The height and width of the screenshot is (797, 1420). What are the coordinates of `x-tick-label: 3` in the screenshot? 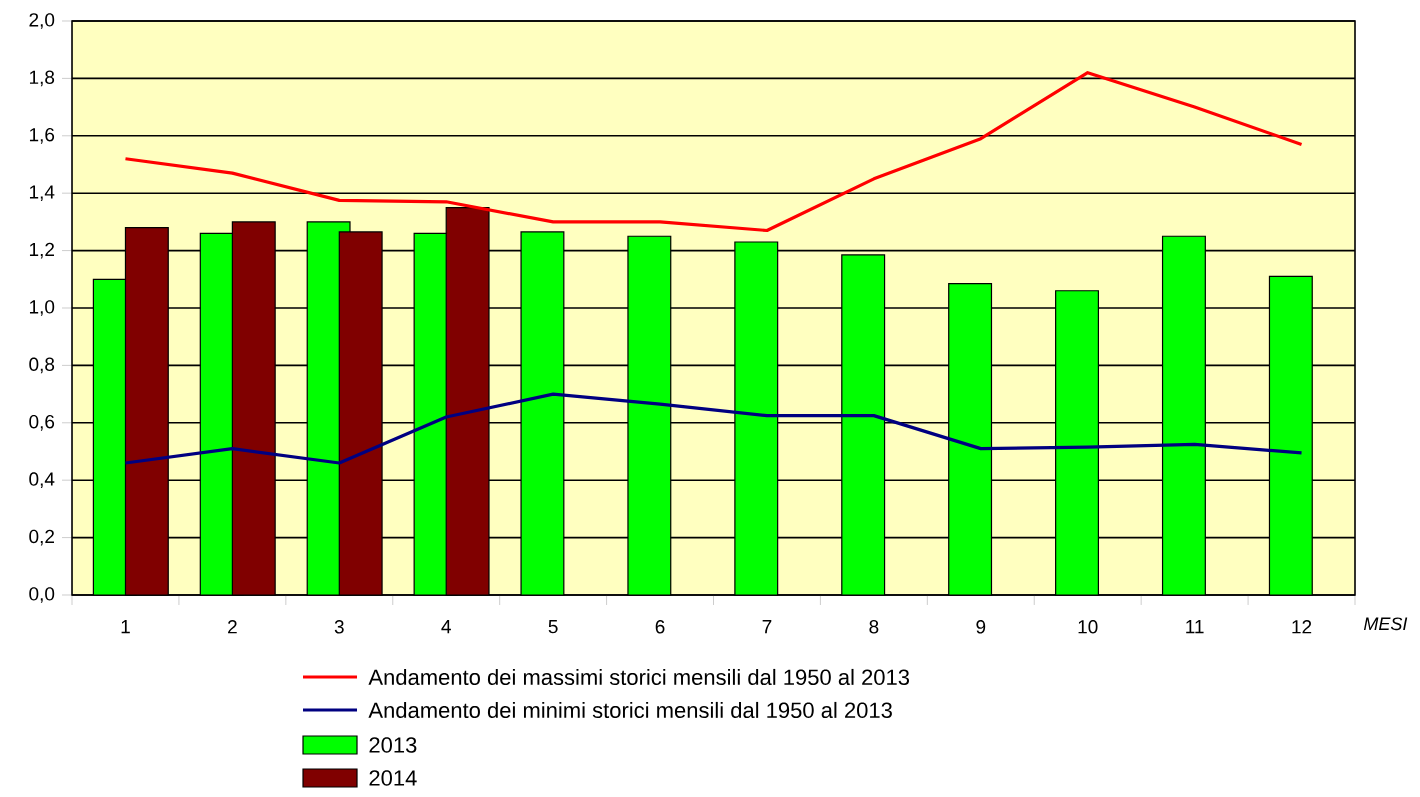 It's located at (339, 627).